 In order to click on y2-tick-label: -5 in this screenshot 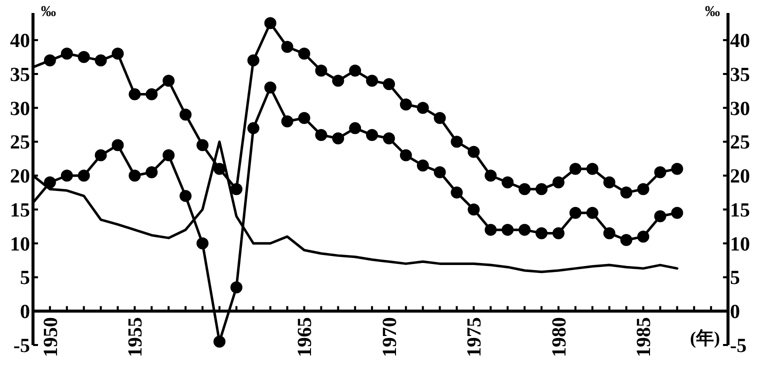, I will do `click(738, 346)`.